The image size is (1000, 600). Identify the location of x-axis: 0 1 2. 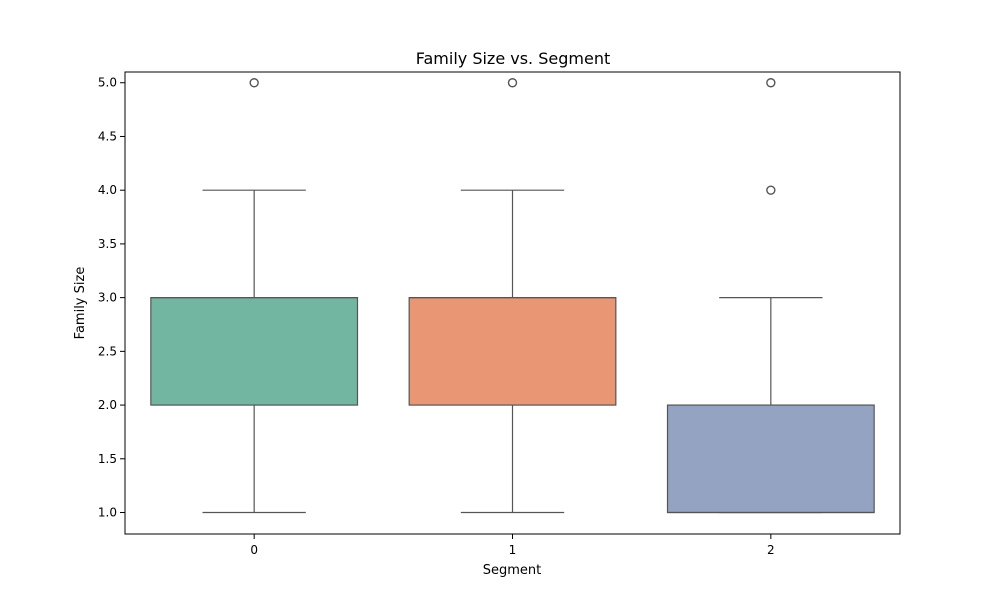
(512, 545).